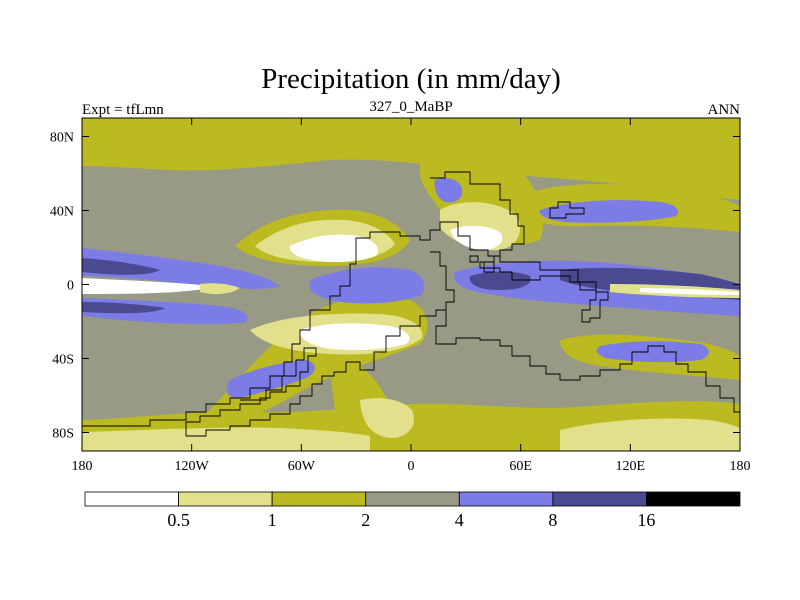 The image size is (800, 600). What do you see at coordinates (63, 434) in the screenshot?
I see `y-tick-label: 80S` at bounding box center [63, 434].